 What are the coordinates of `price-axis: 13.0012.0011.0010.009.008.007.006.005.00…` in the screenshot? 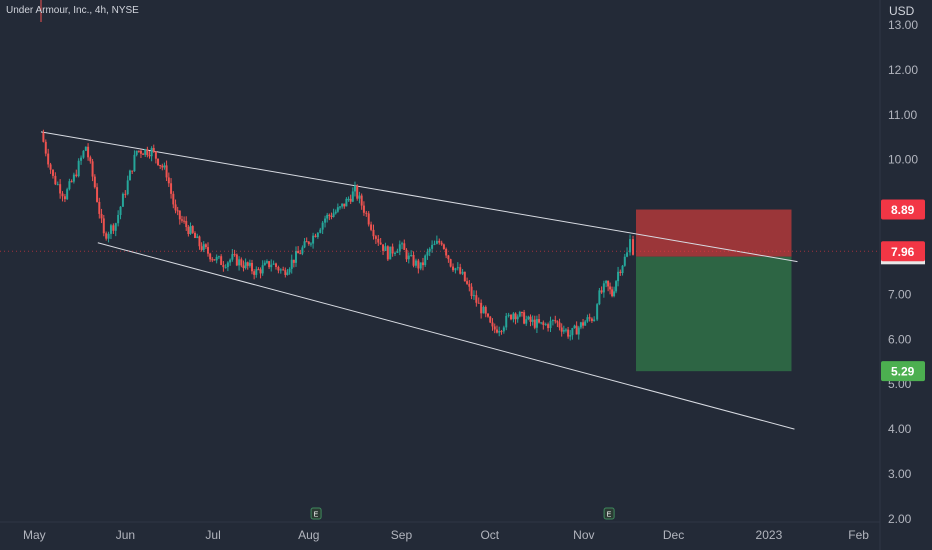 It's located at (898, 275).